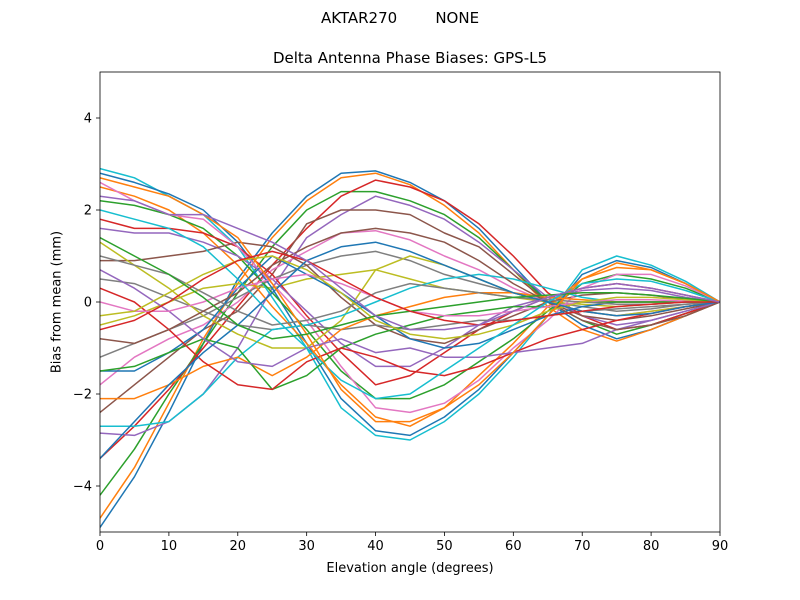 The height and width of the screenshot is (600, 800). What do you see at coordinates (88, 303) in the screenshot?
I see `y-tick-label: 0` at bounding box center [88, 303].